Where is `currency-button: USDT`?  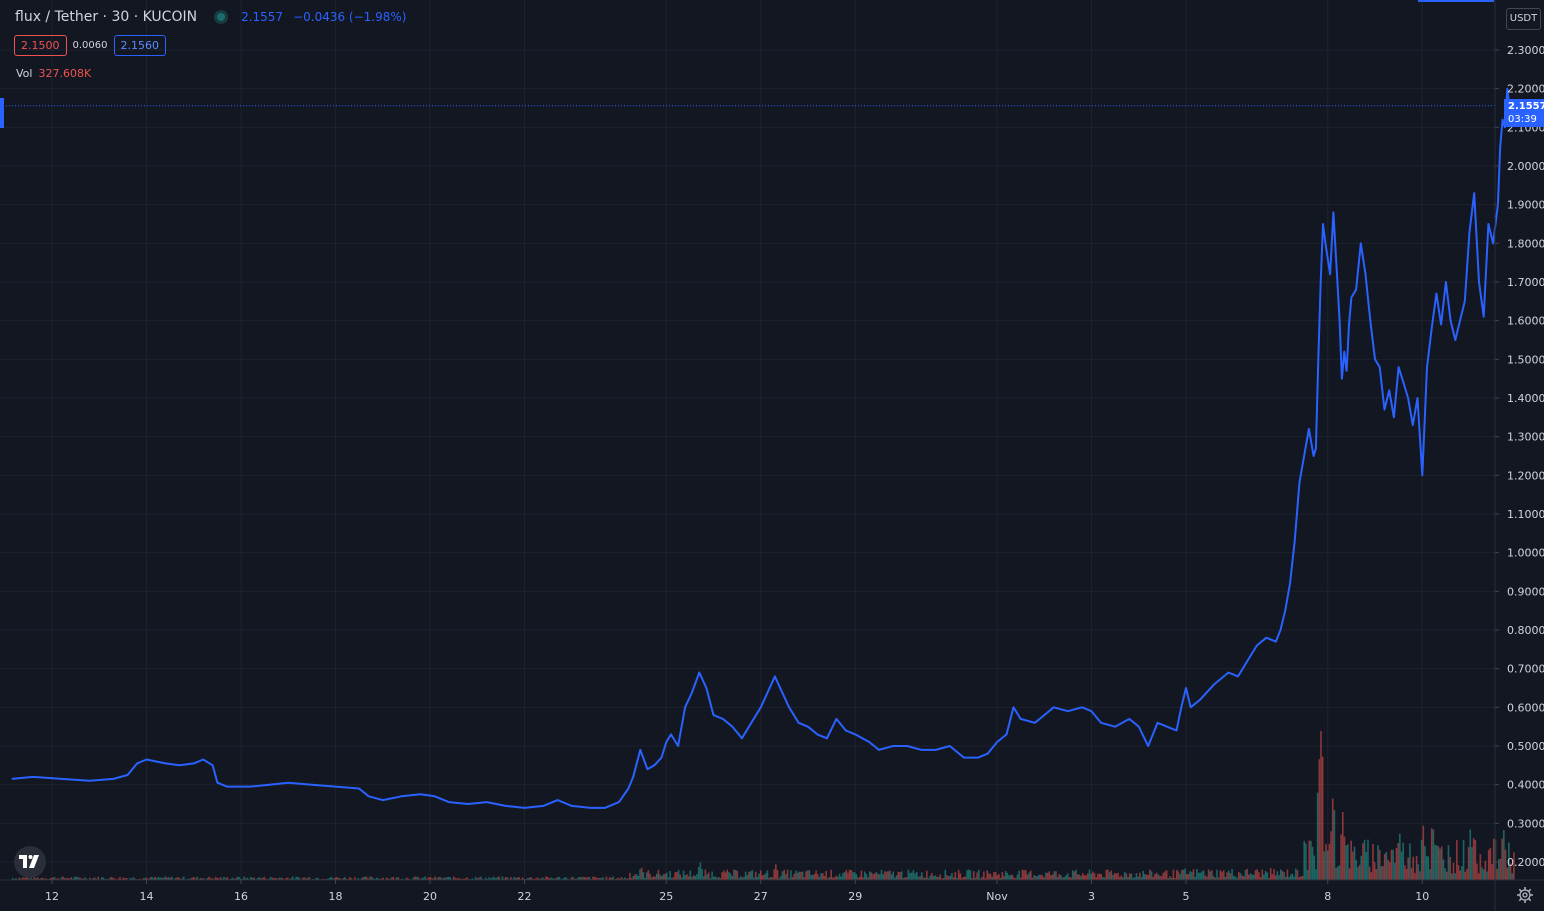
currency-button: USDT is located at coordinates (1523, 19).